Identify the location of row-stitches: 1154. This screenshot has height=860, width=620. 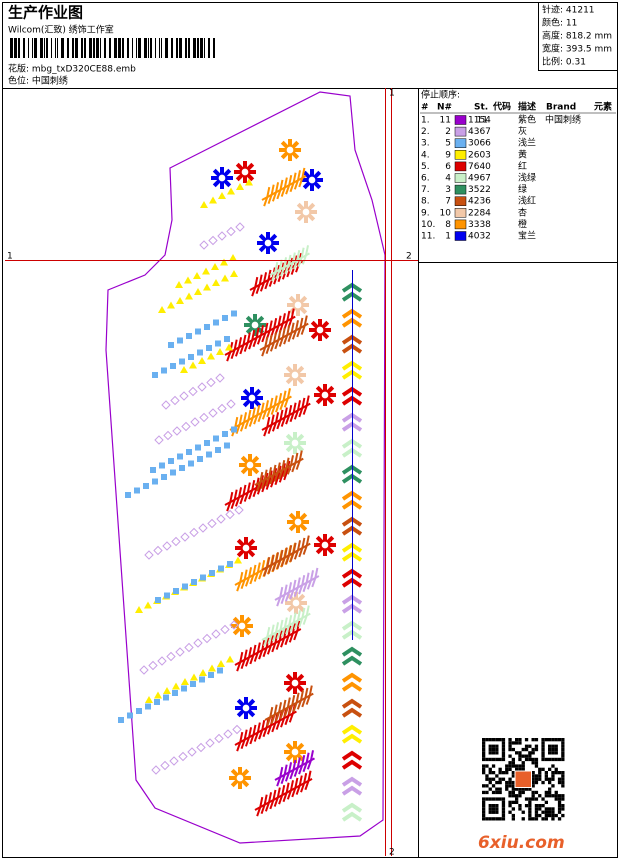
(479, 121).